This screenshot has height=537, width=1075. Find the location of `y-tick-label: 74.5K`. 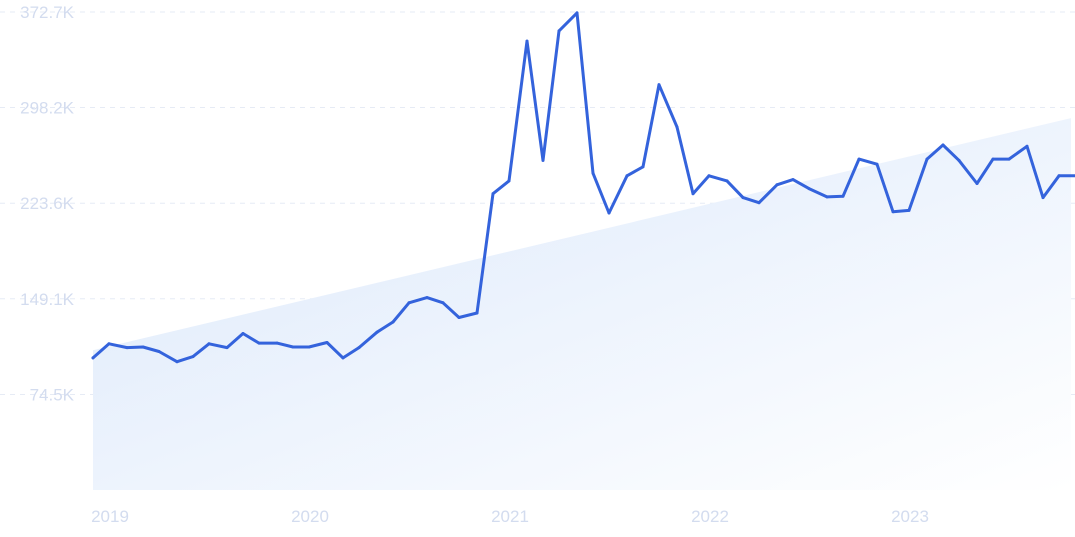

y-tick-label: 74.5K is located at coordinates (52, 394).